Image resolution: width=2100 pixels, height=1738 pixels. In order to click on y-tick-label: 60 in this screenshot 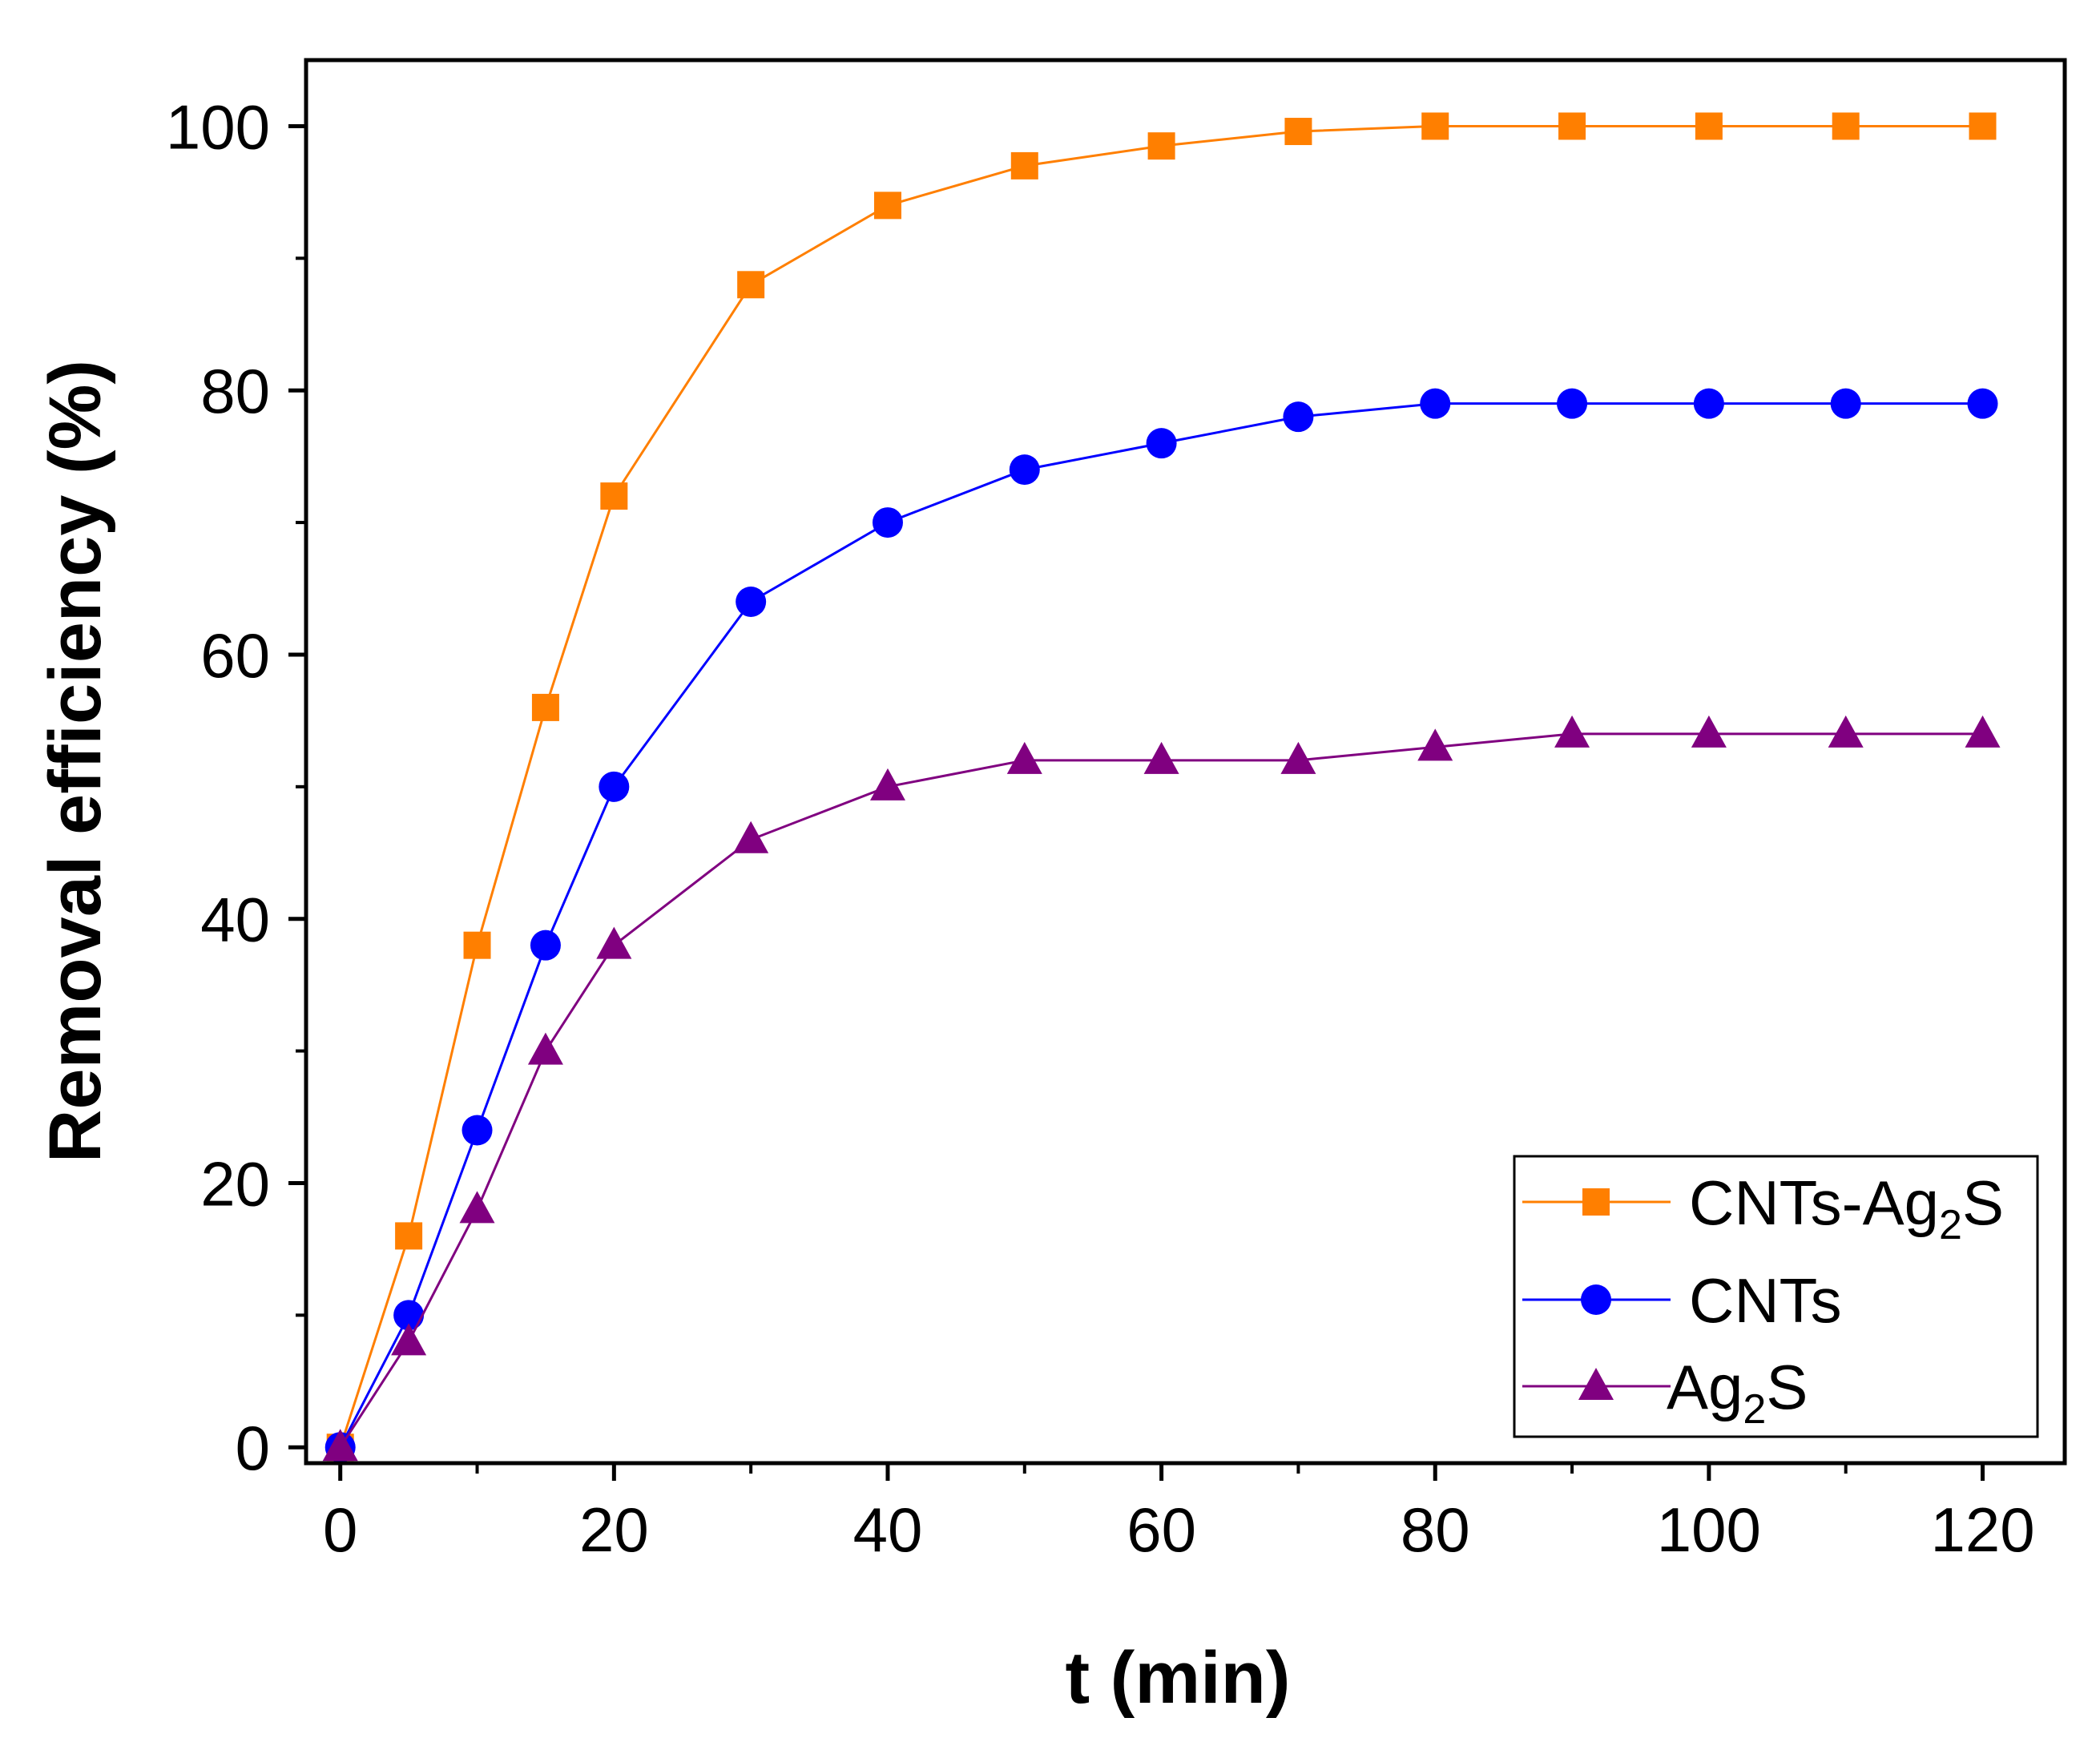, I will do `click(235, 655)`.